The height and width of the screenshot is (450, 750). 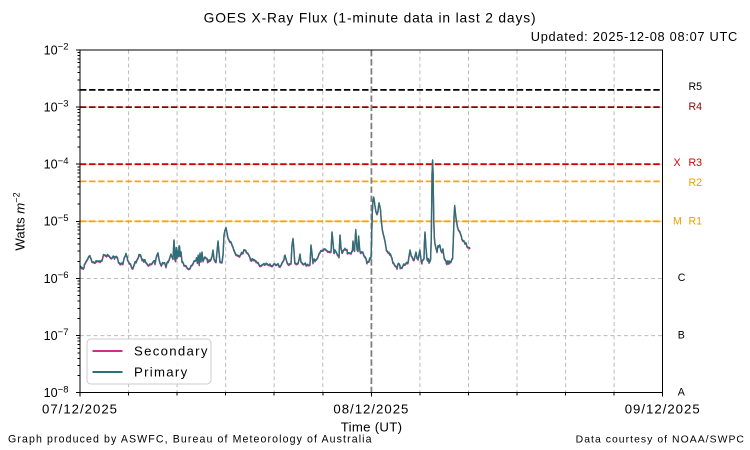 I want to click on svg-text: Secondary, so click(x=171, y=351).